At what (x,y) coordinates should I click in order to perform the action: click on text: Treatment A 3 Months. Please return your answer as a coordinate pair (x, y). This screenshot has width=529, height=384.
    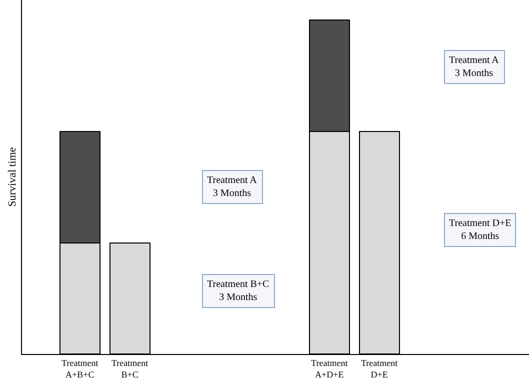
    Looking at the image, I should click on (474, 67).